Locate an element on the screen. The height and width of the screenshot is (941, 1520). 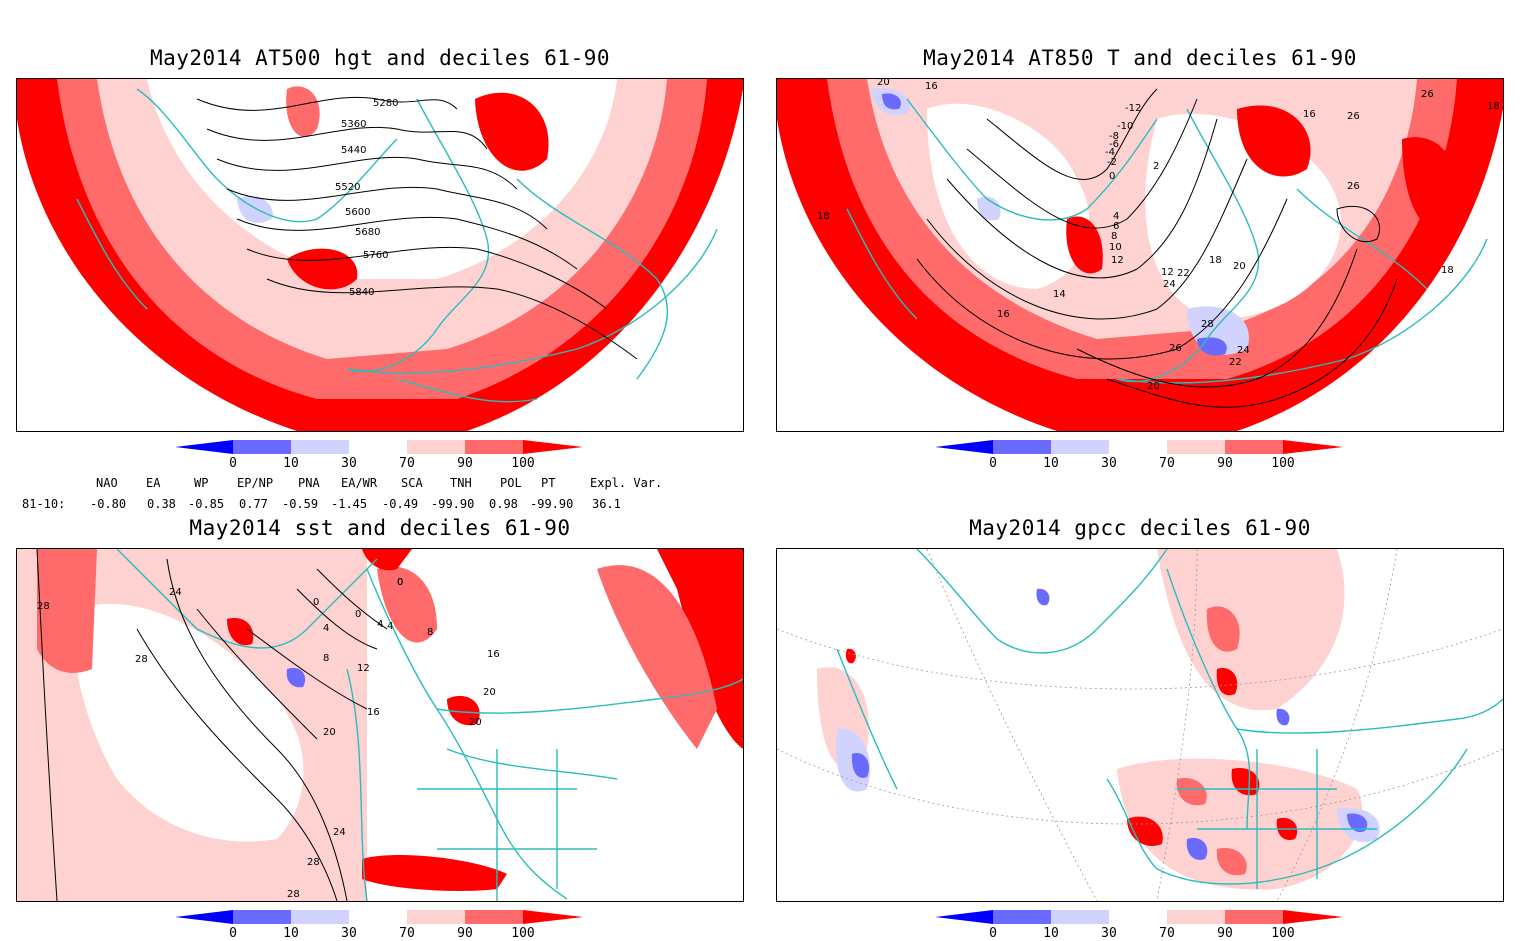
contour-label: 8 is located at coordinates (430, 632).